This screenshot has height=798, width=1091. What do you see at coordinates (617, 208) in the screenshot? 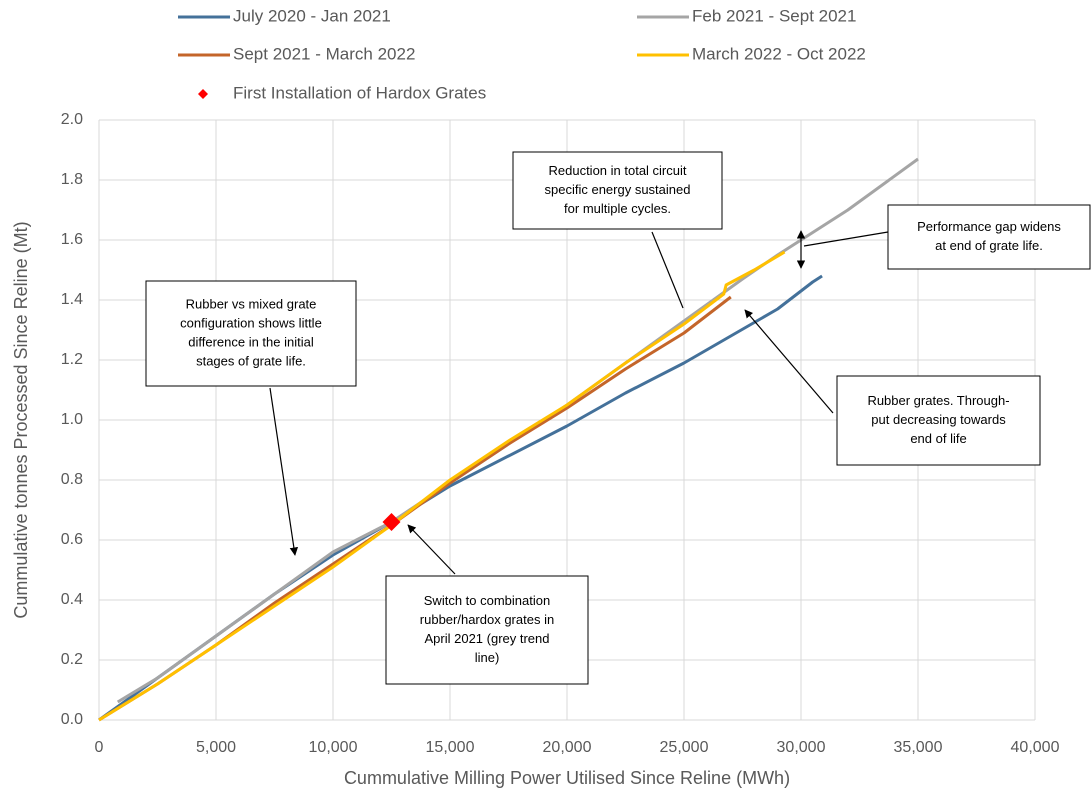
I see `annotation-text: for multiple cycles.` at bounding box center [617, 208].